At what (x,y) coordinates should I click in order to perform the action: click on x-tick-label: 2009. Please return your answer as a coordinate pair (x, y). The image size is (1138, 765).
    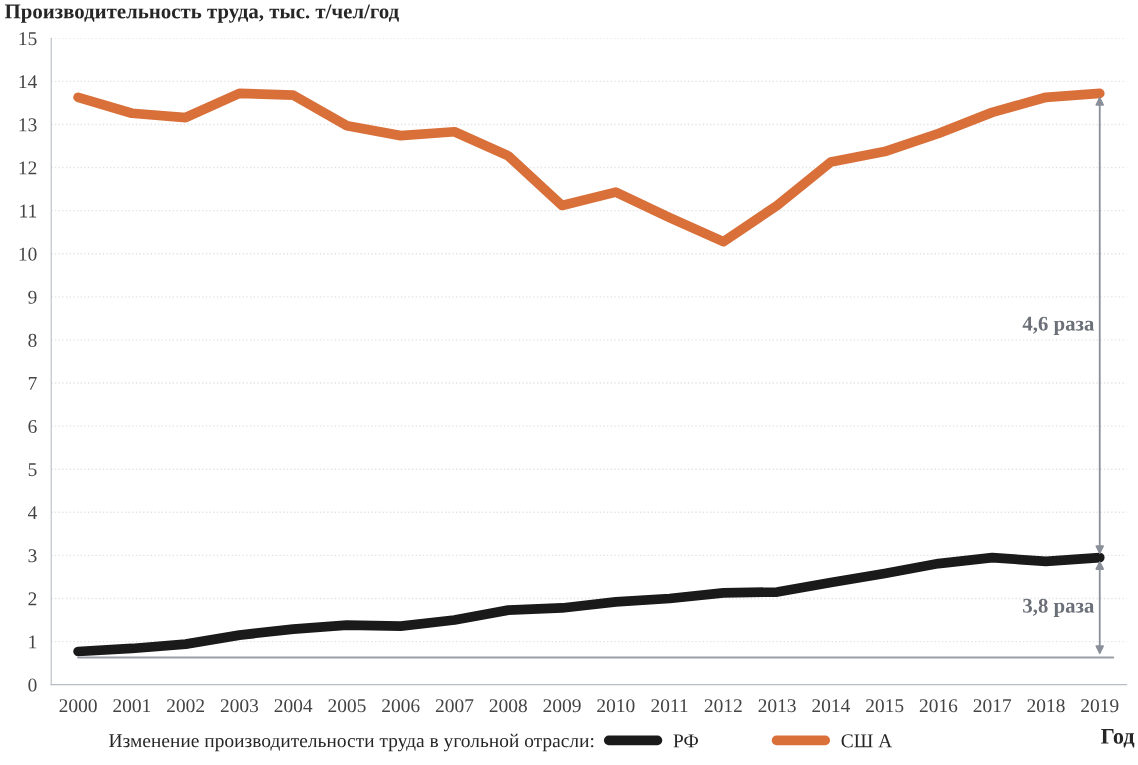
    Looking at the image, I should click on (562, 706).